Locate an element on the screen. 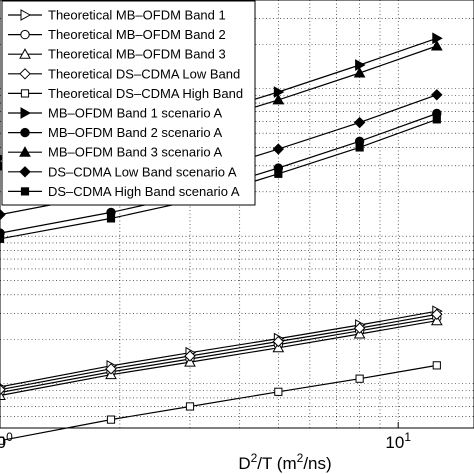  x-axis-ticks: 100 10¹ is located at coordinates (205, 437).